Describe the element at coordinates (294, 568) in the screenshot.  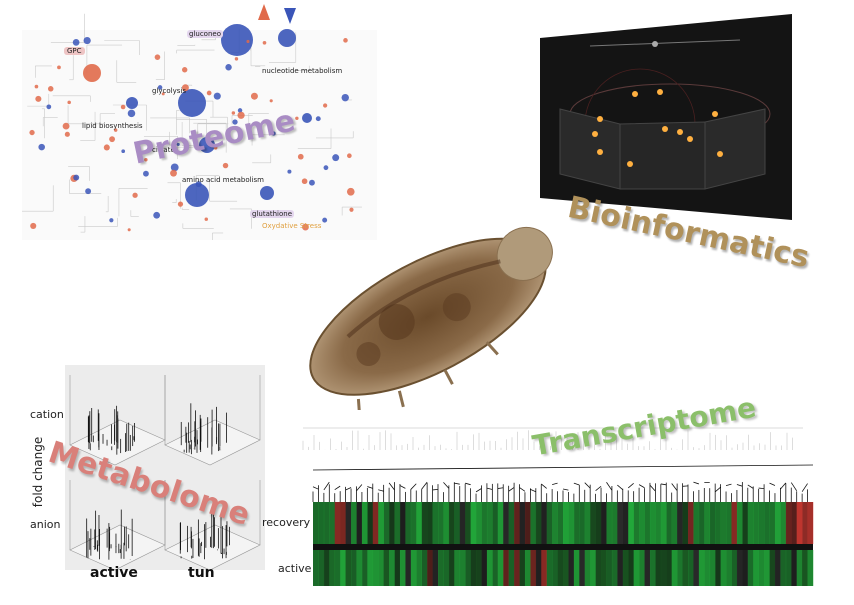
I see `row-label-active: active` at that location.